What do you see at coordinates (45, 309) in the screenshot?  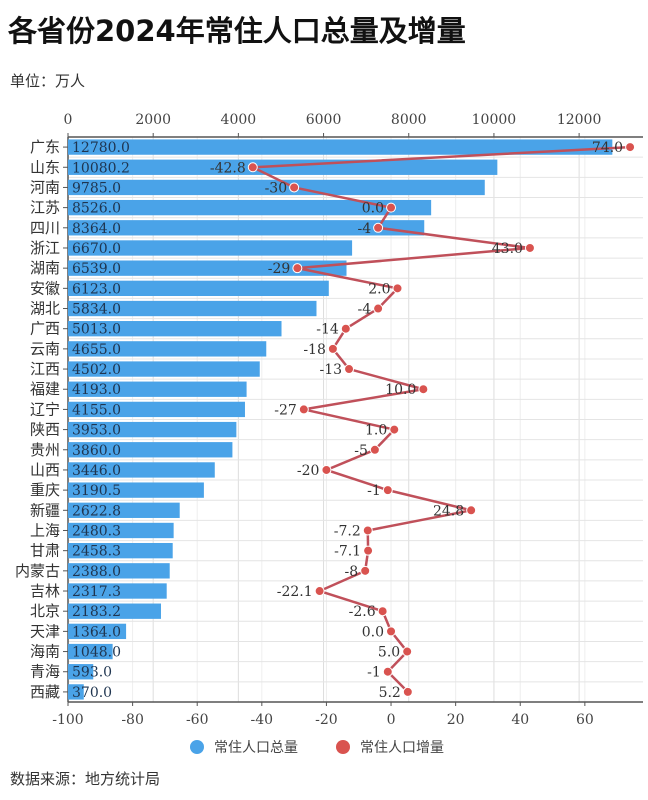 I see `category-label: 湖北` at bounding box center [45, 309].